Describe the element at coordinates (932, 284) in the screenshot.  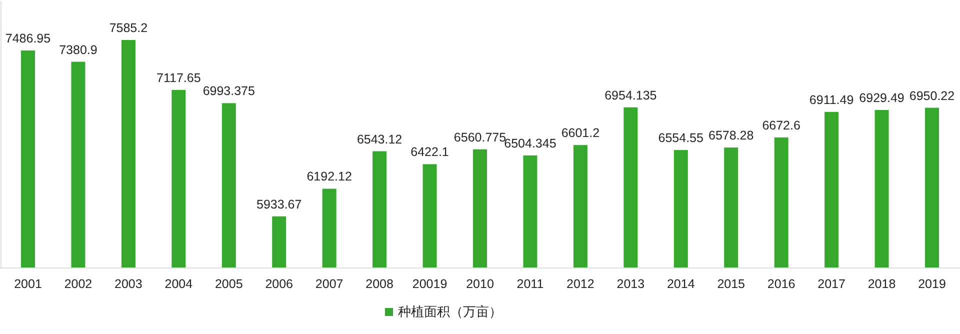
I see `x-tick-label: 2019` at that location.